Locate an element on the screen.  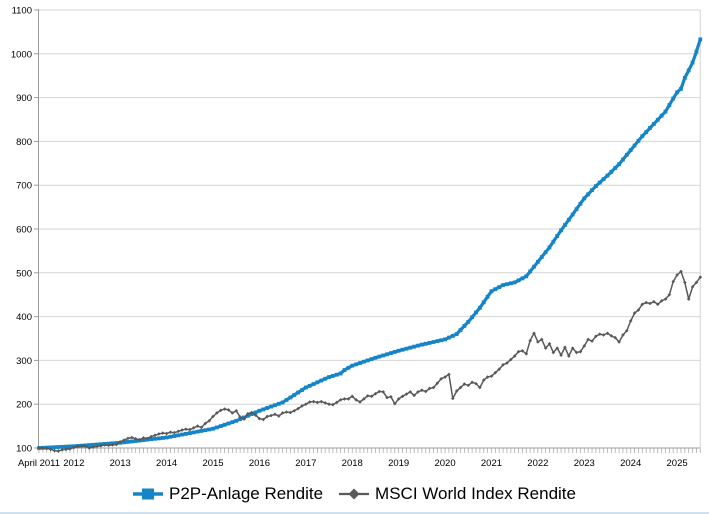
x-tick-label: 2020 is located at coordinates (444, 463).